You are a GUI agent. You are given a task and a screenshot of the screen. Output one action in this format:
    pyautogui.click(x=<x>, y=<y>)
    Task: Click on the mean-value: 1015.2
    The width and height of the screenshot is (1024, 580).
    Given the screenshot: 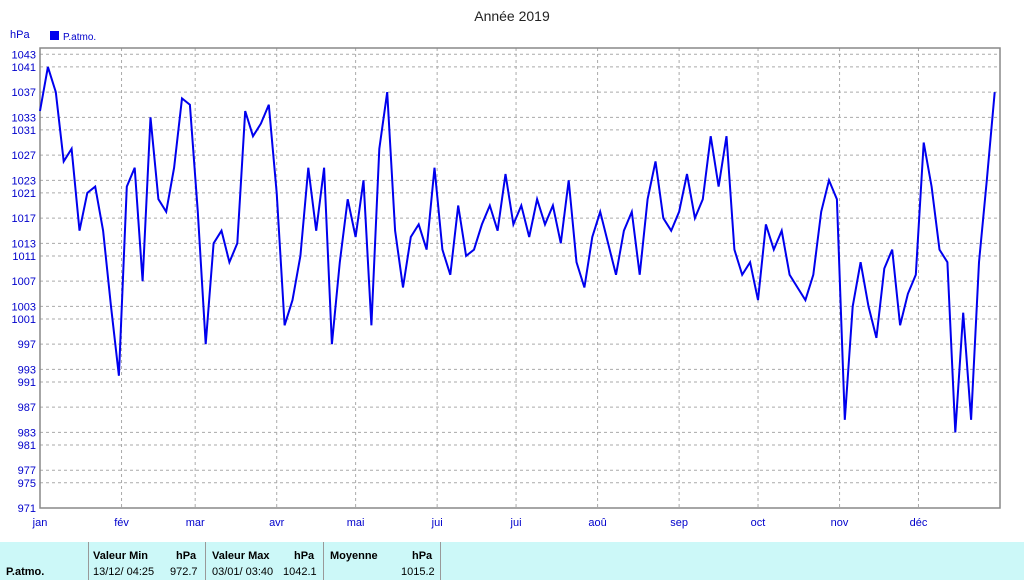 What is the action you would take?
    pyautogui.click(x=418, y=572)
    